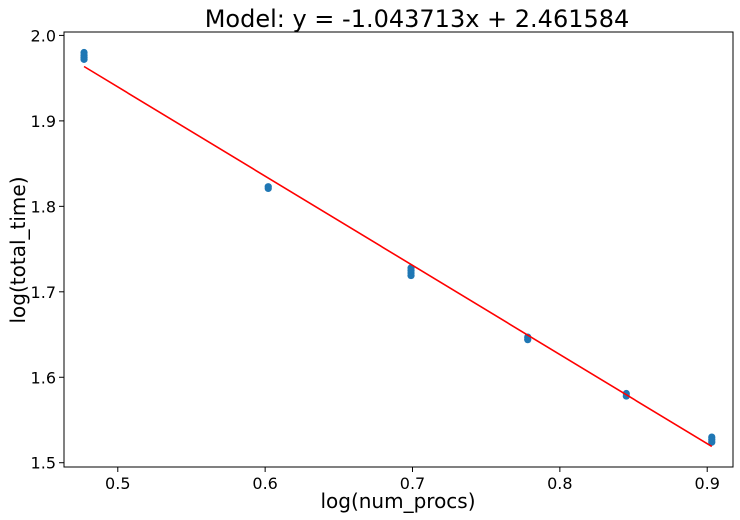  Describe the element at coordinates (412, 483) in the screenshot. I see `x-tick-label: 0.7` at that location.